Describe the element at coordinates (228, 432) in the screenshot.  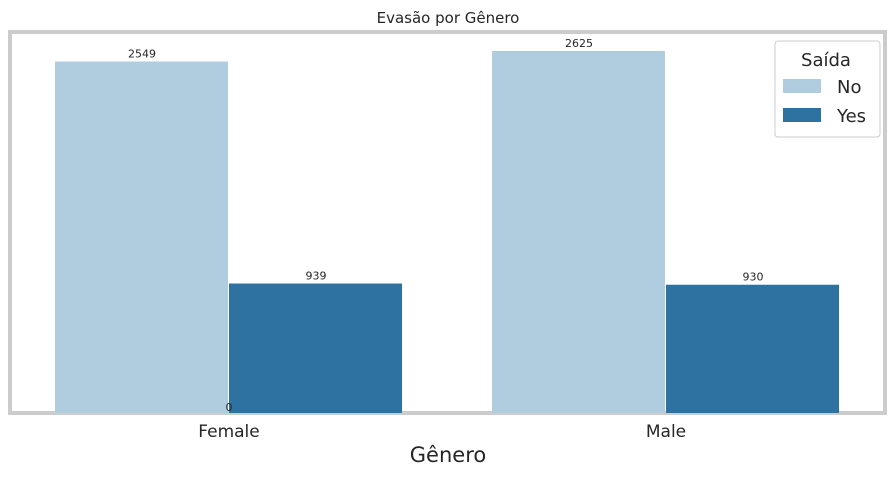
I see `x-tick-label-female: Female` at that location.